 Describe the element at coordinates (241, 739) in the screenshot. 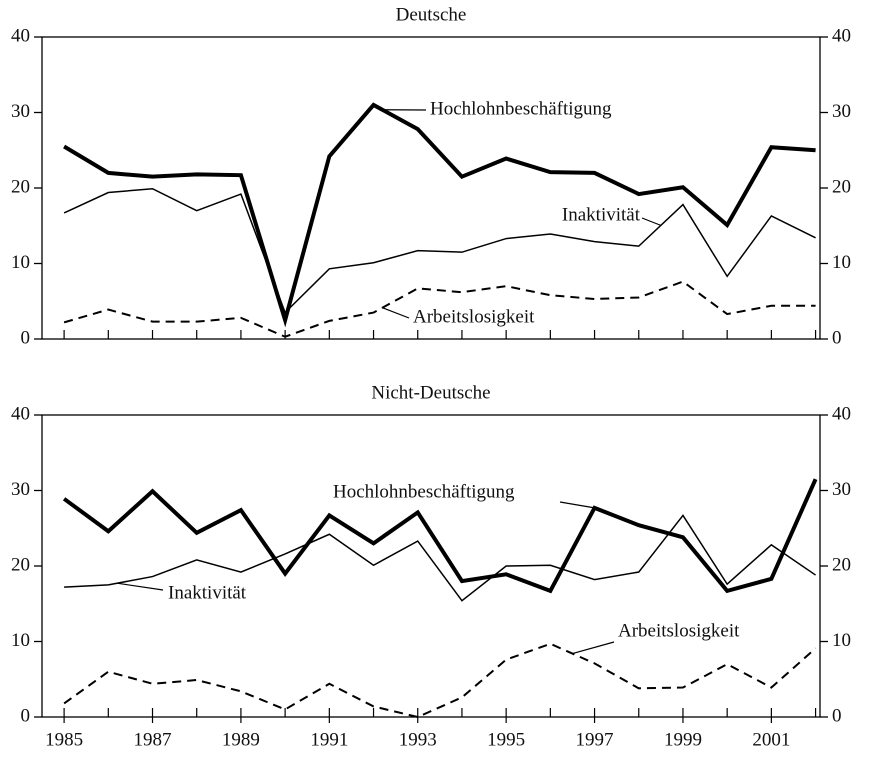

I see `x-tick-label: 1989` at that location.